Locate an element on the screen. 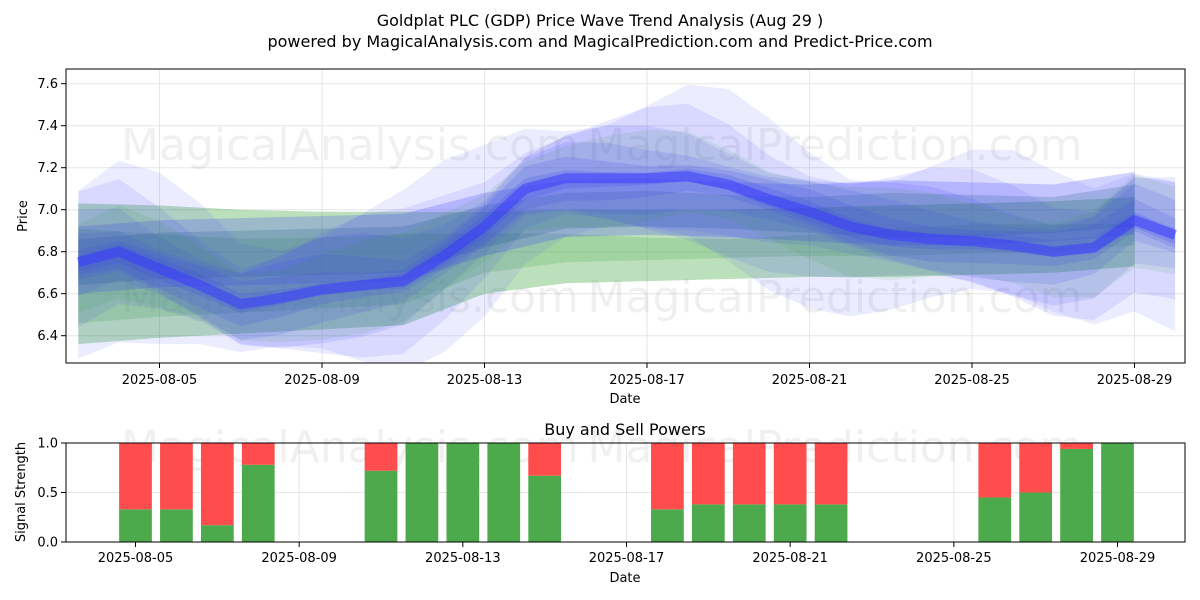 The image size is (1200, 600). price-x-tick-label: 2025-08-17 is located at coordinates (647, 380).